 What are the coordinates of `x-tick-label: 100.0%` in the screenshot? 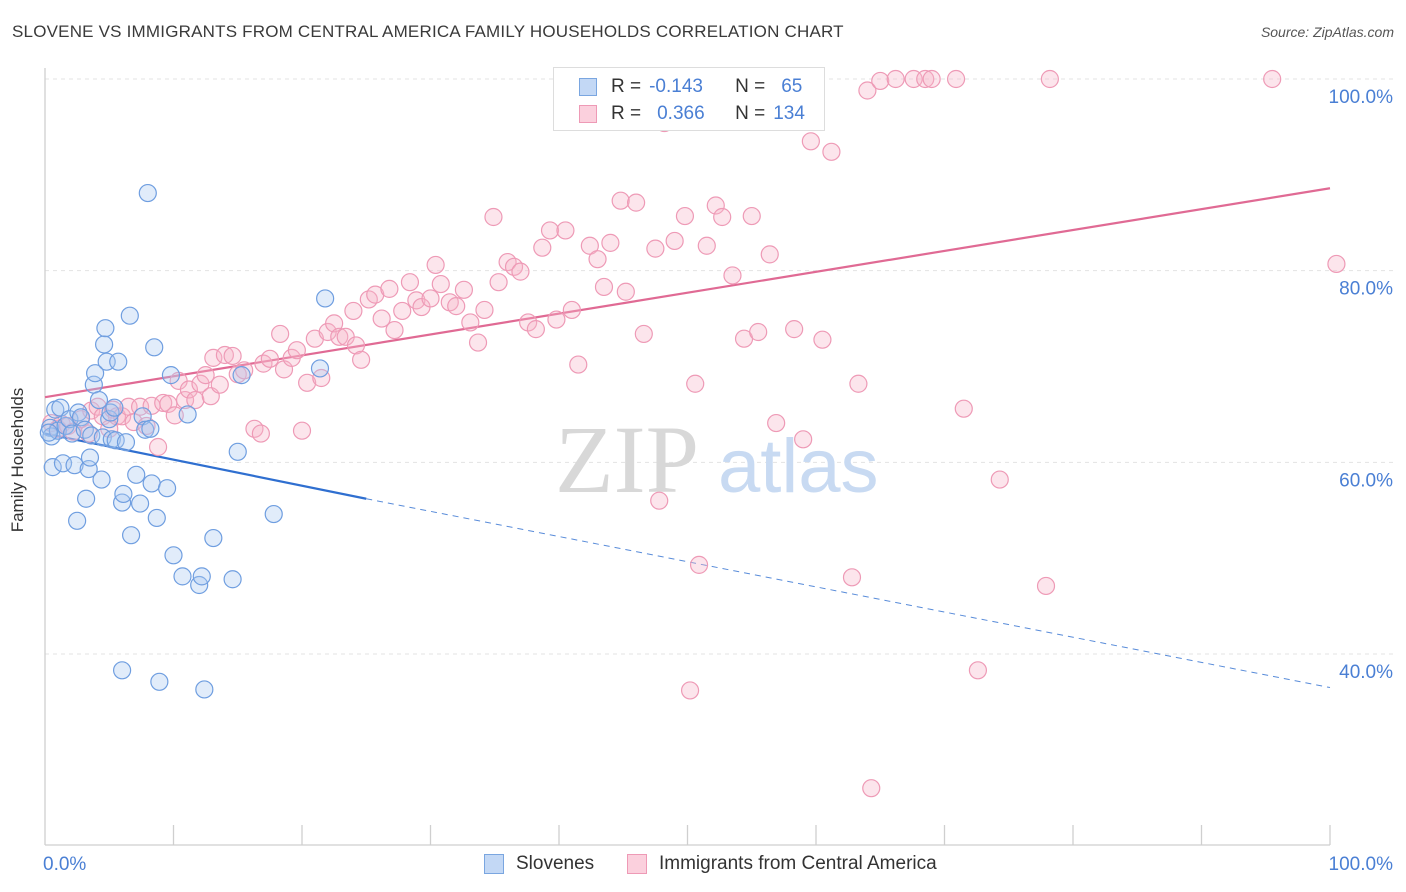 It's located at (1361, 864).